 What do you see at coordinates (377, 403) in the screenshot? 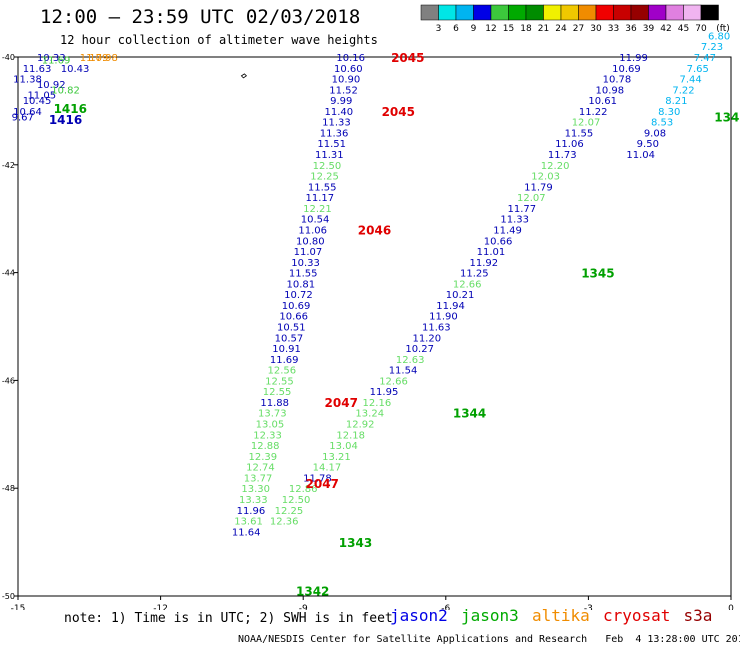
I see `wave-height-value: 12.16` at bounding box center [377, 403].